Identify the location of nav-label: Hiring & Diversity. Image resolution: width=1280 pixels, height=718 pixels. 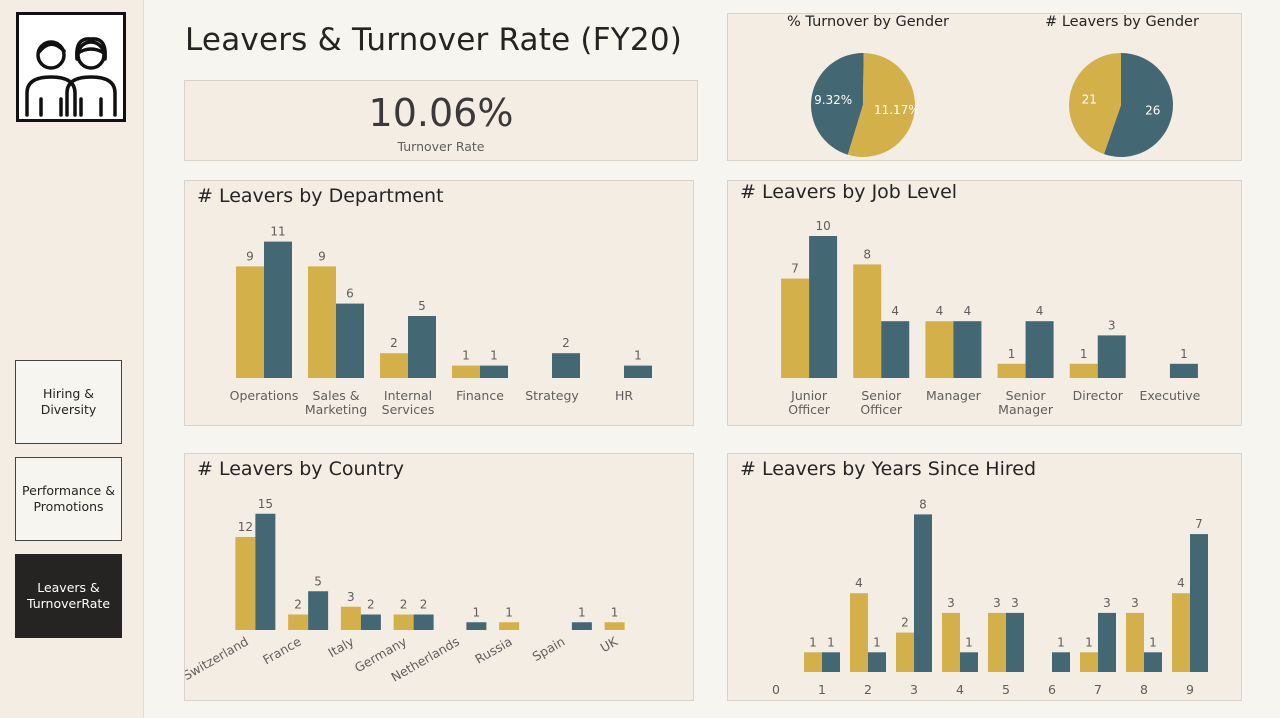
(68, 401).